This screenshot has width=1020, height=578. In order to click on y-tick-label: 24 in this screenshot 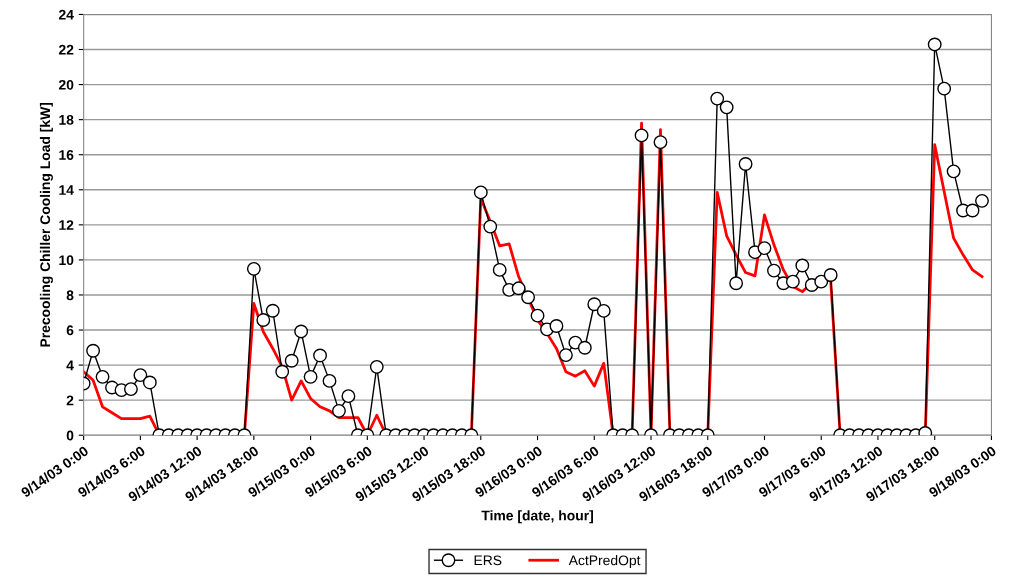, I will do `click(66, 14)`.